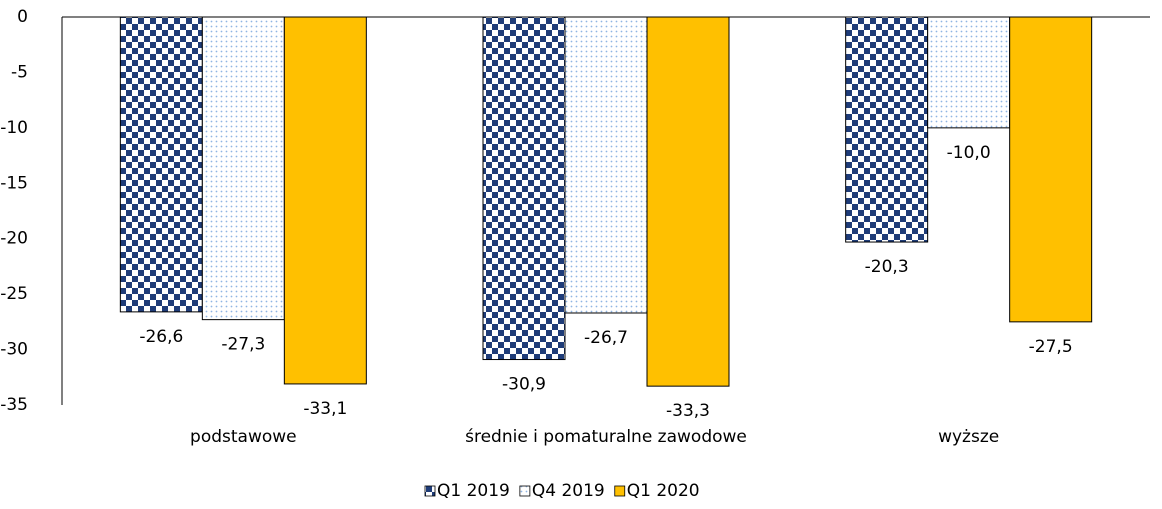  What do you see at coordinates (243, 345) in the screenshot?
I see `value-label: -27,3` at bounding box center [243, 345].